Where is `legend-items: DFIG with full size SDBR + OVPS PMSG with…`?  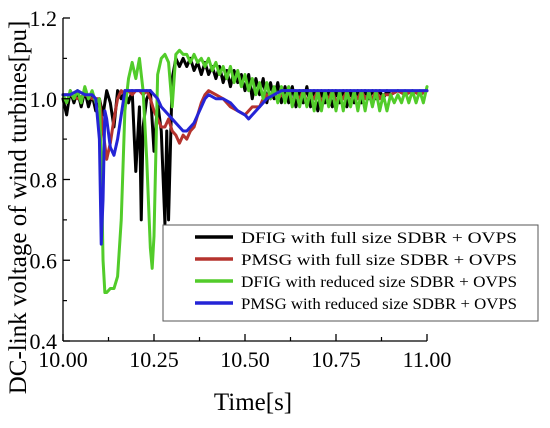
legend-items: DFIG with full size SDBR + OVPS PMSG with… is located at coordinates (356, 271).